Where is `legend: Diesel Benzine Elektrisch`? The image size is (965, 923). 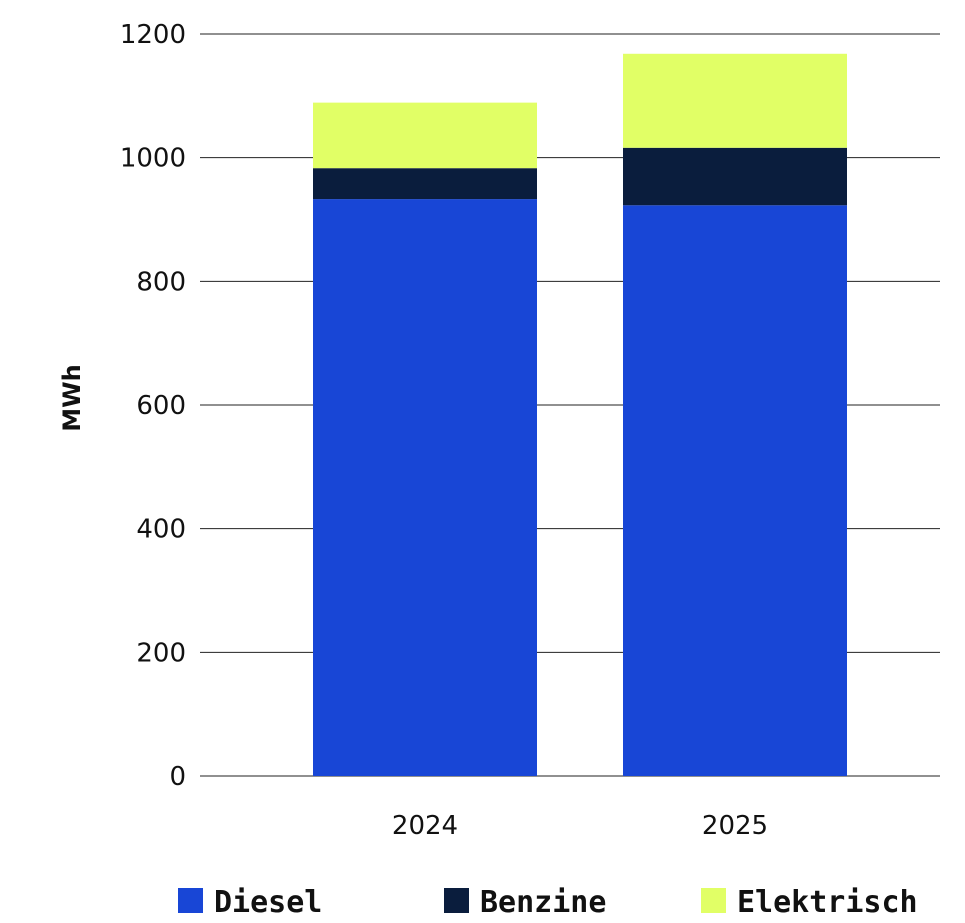 legend: Diesel Benzine Elektrisch is located at coordinates (548, 902).